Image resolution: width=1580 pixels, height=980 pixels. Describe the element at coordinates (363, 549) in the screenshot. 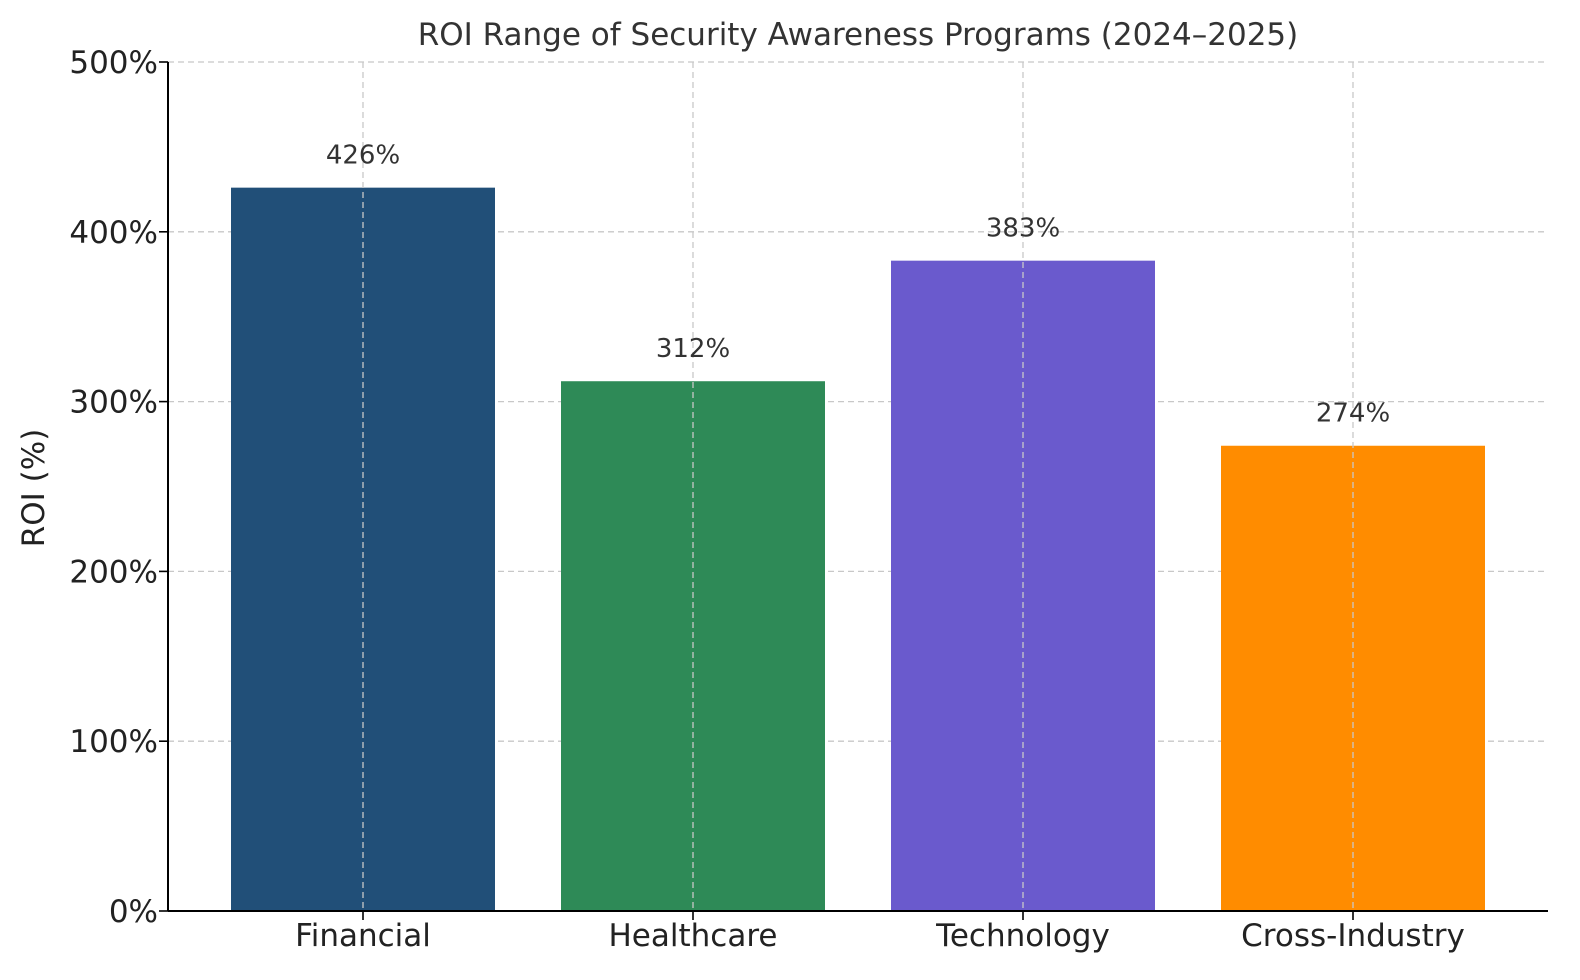

I see `bar-financial` at that location.